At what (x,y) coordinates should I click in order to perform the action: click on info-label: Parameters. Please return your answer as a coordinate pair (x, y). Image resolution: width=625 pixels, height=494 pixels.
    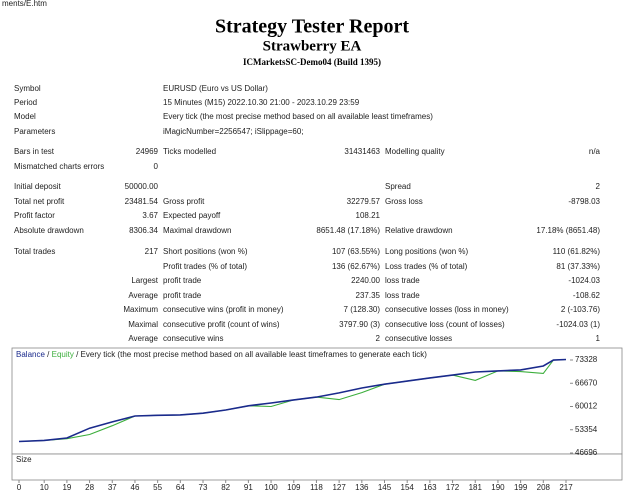
    Looking at the image, I should click on (34, 131).